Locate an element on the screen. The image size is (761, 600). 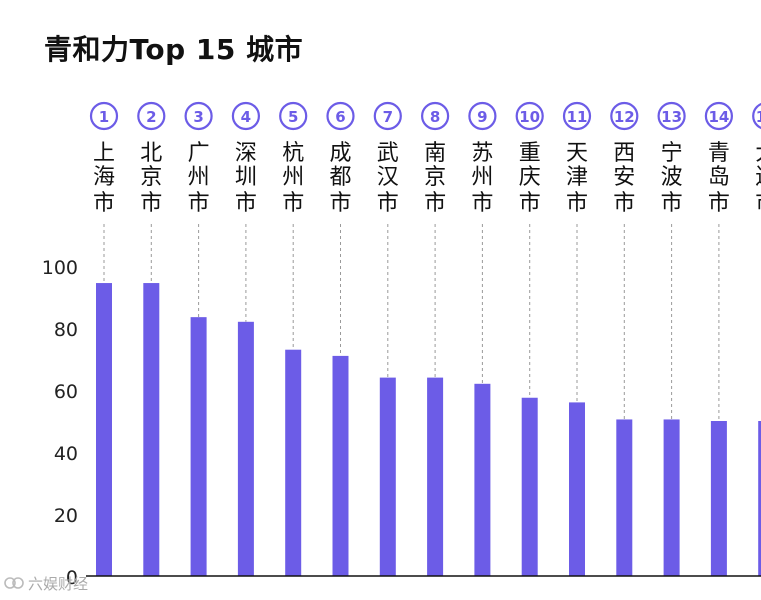
logo-icon is located at coordinates (14, 583).